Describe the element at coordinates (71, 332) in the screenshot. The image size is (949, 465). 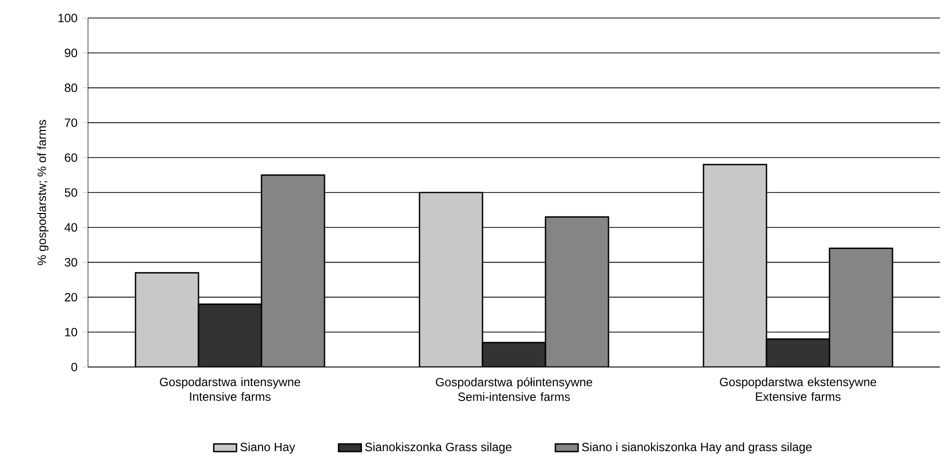
I see `y-tick-label: 10` at that location.